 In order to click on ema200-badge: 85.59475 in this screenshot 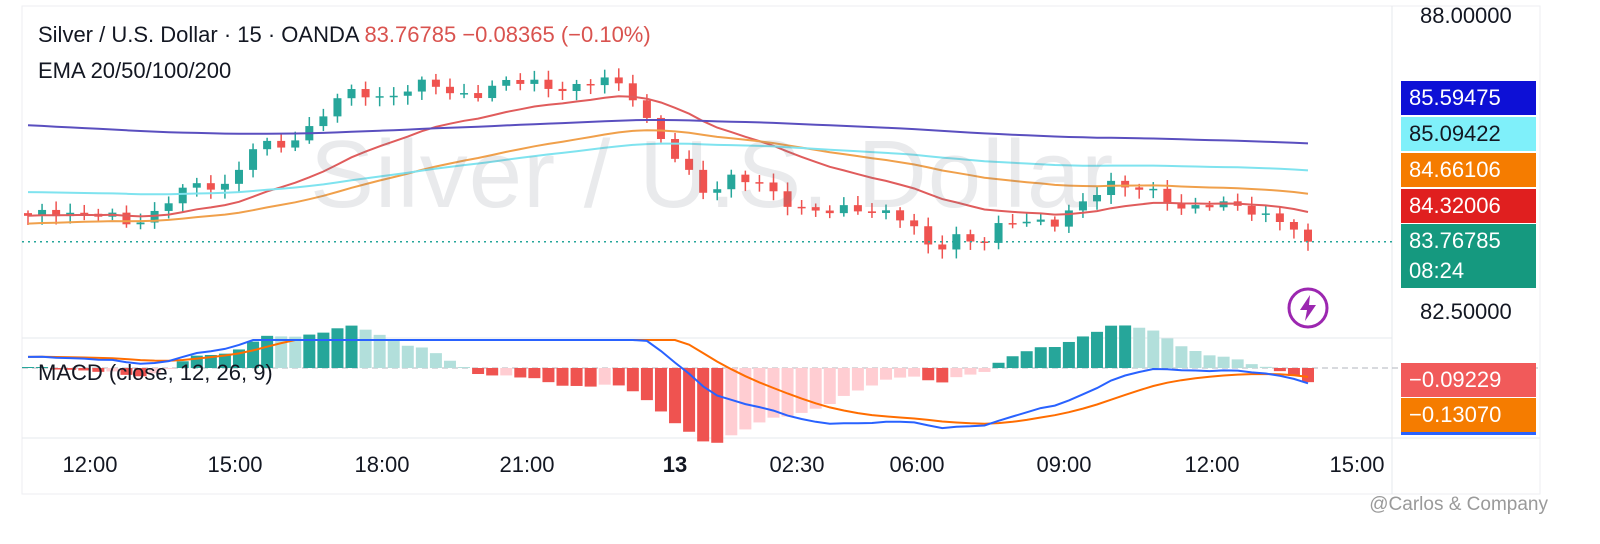, I will do `click(1468, 98)`.